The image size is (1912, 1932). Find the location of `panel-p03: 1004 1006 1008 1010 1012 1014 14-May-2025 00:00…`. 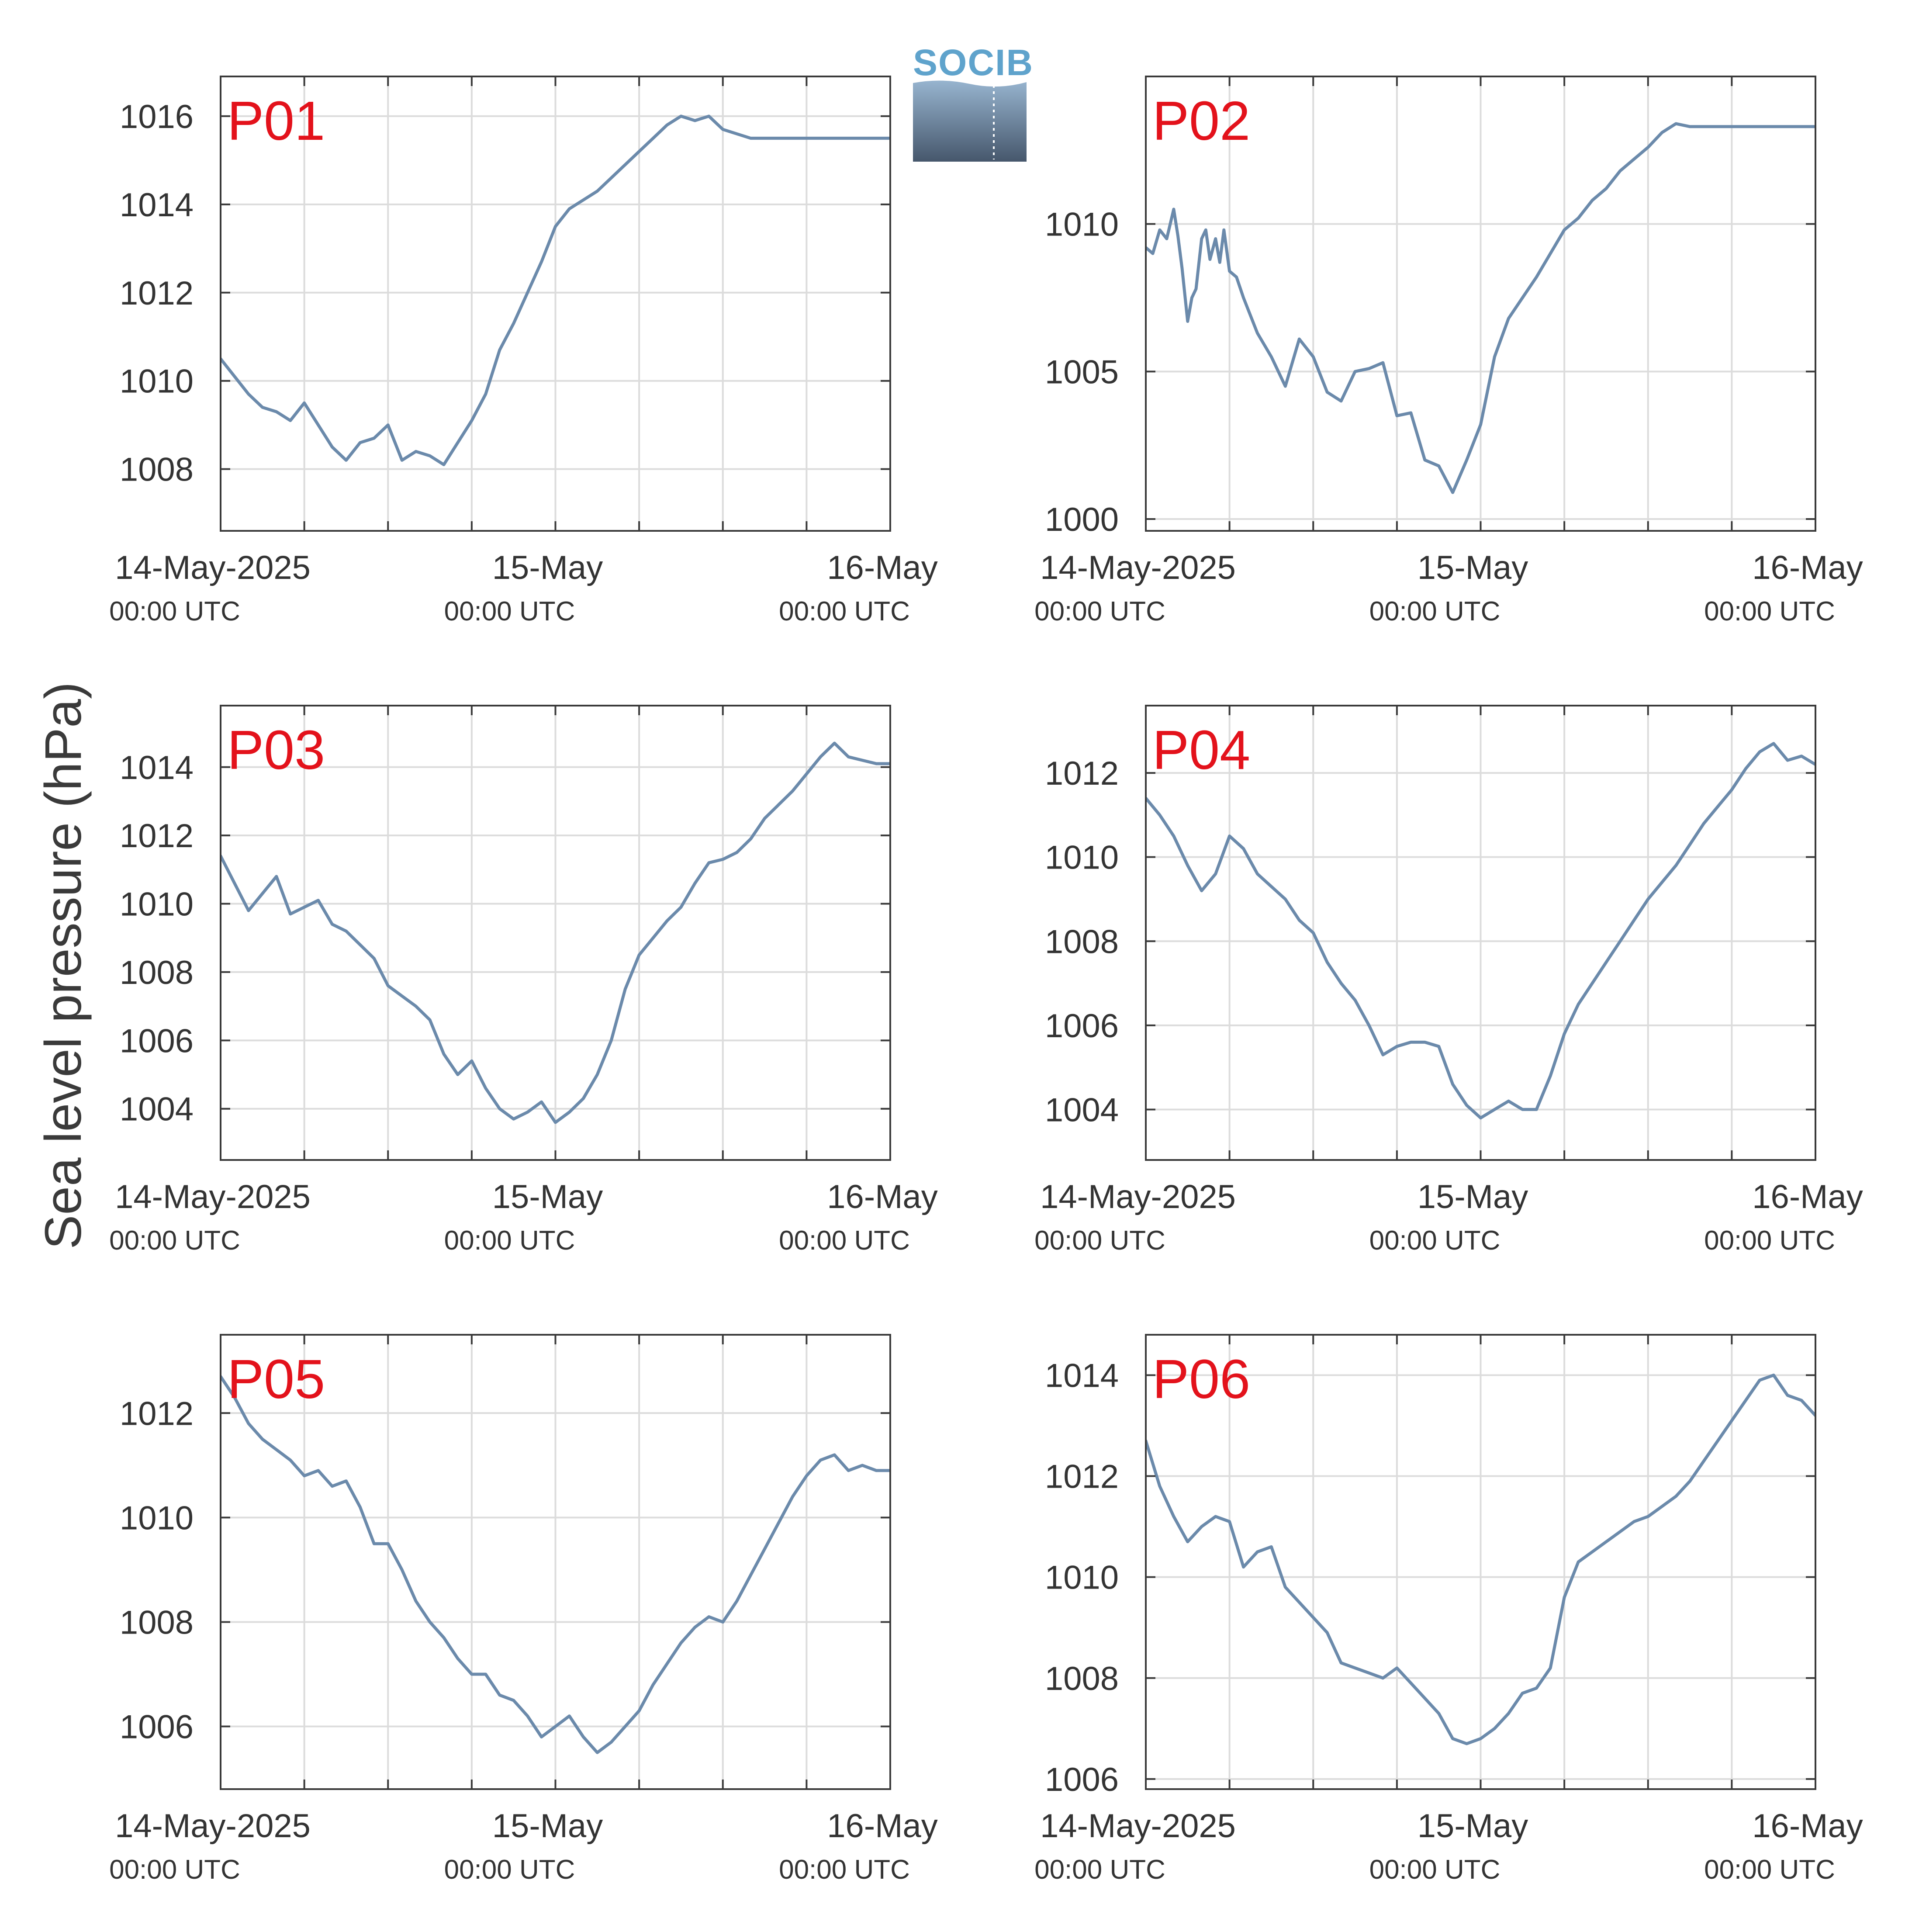

panel-p03: 1004 1006 1008 1010 1012 1014 14-May-2025 00:00… is located at coordinates (524, 980).